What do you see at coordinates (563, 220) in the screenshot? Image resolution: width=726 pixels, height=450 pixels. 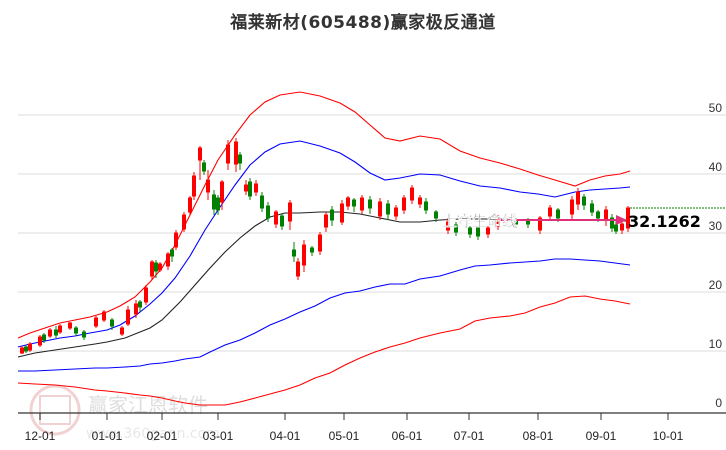 I see `arrow-icon` at bounding box center [563, 220].